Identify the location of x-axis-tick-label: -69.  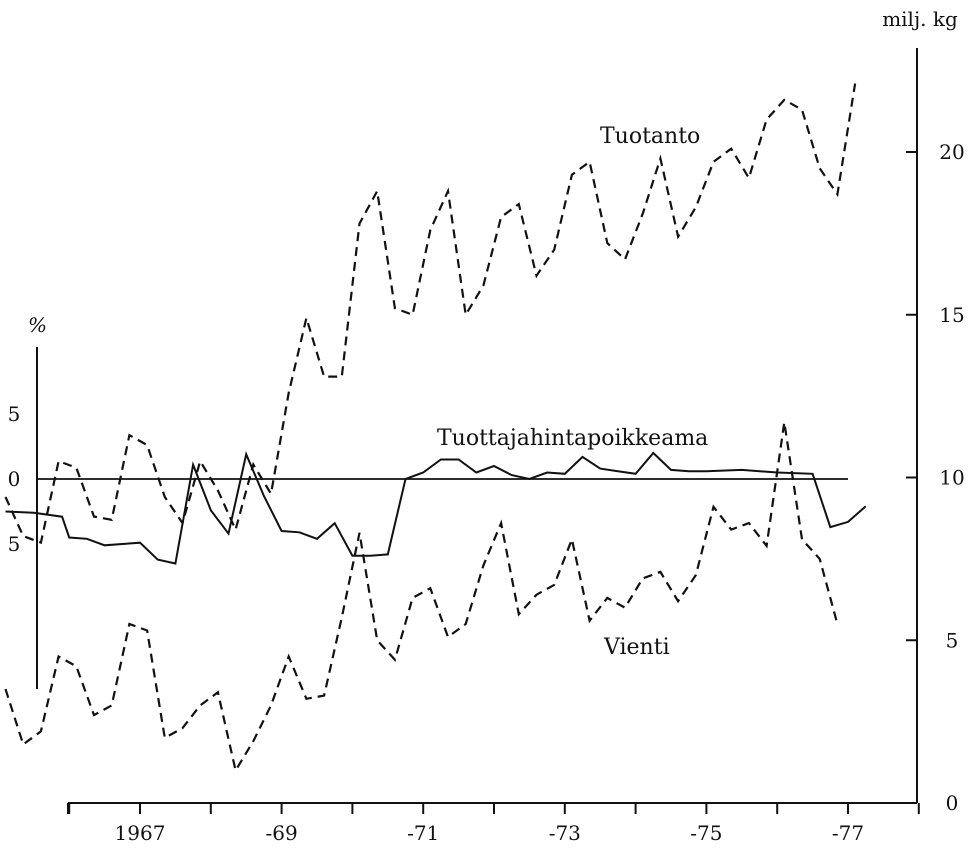
(281, 833).